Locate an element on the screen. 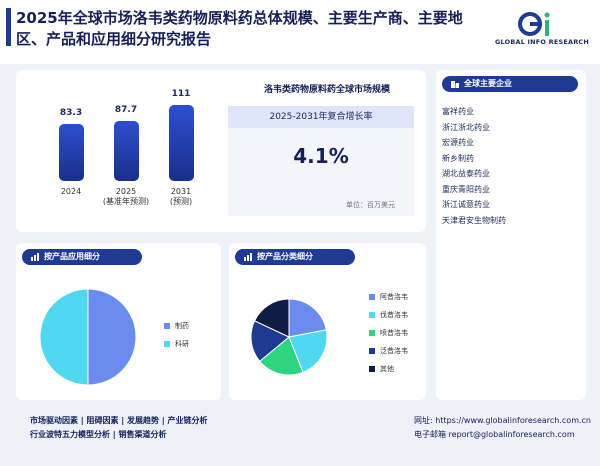  market-title: 洛韦类药物原料药全球市场规模 is located at coordinates (326, 90).